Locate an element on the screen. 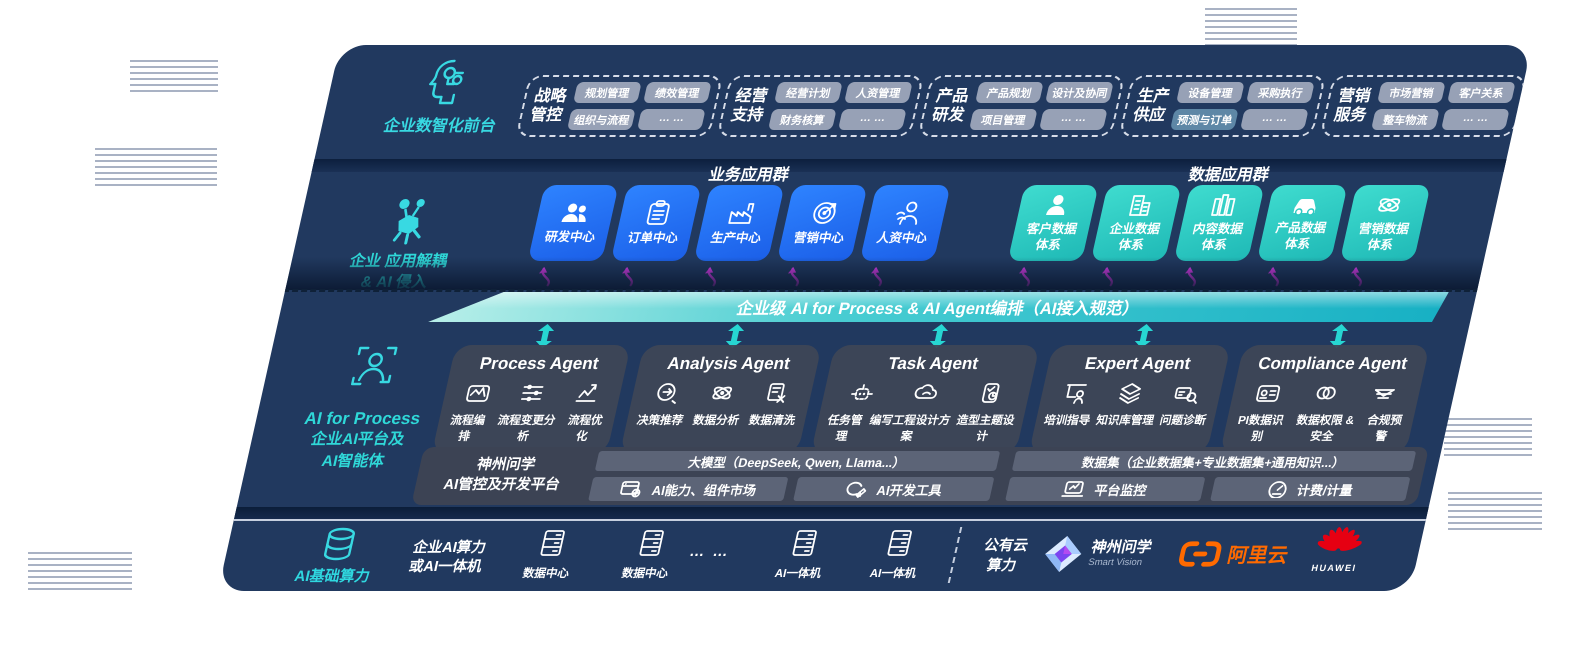 The width and height of the screenshot is (1572, 647). data-box-content: 内容数据 体系 is located at coordinates (1219, 236).